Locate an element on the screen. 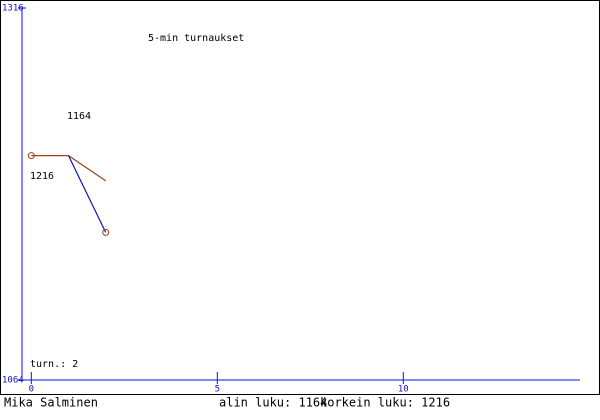  player-name: Mika Salminen is located at coordinates (51, 403).